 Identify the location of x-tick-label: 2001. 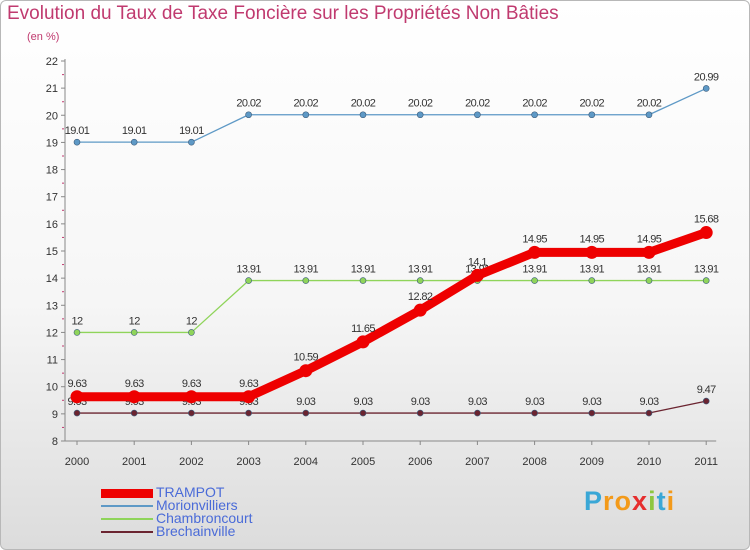
(134, 462).